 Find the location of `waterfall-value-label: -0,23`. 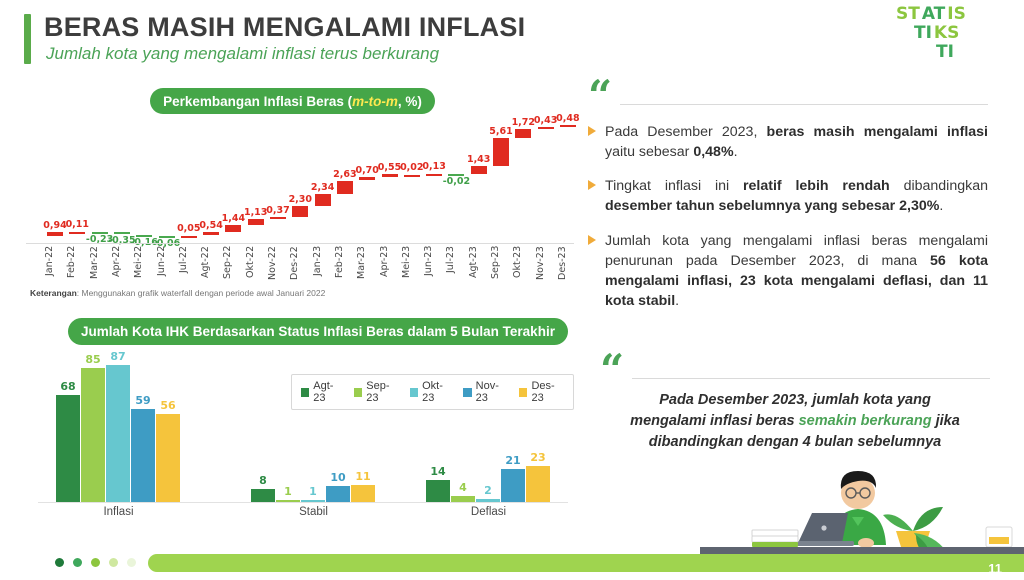

waterfall-value-label: -0,23 is located at coordinates (99, 239).